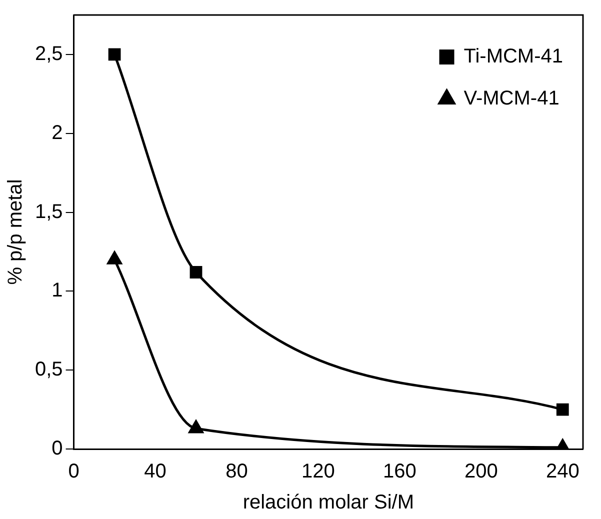 The image size is (601, 519). I want to click on y-axis-title: % p/p metal, so click(15, 232).